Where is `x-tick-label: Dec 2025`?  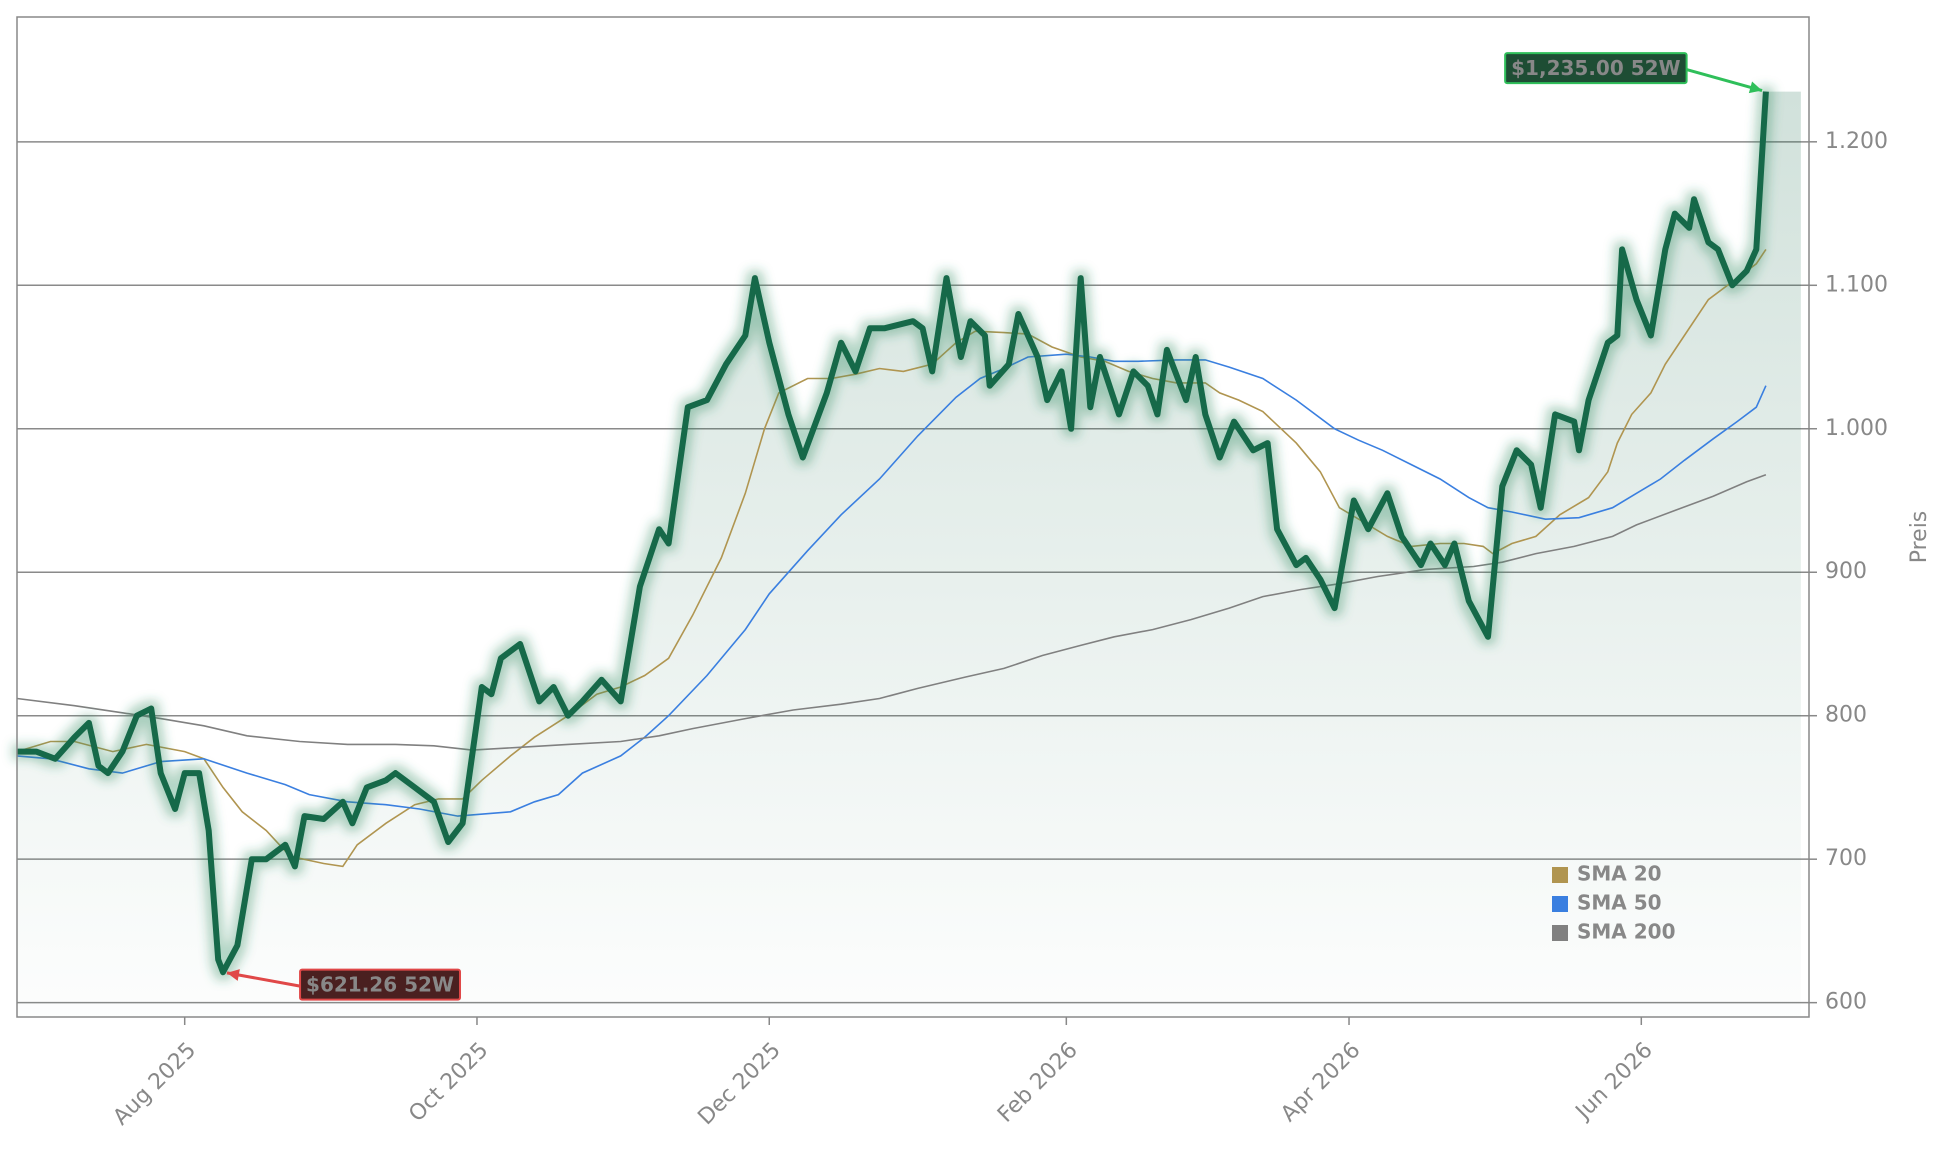
x-tick-label: Dec 2025 is located at coordinates (739, 1084).